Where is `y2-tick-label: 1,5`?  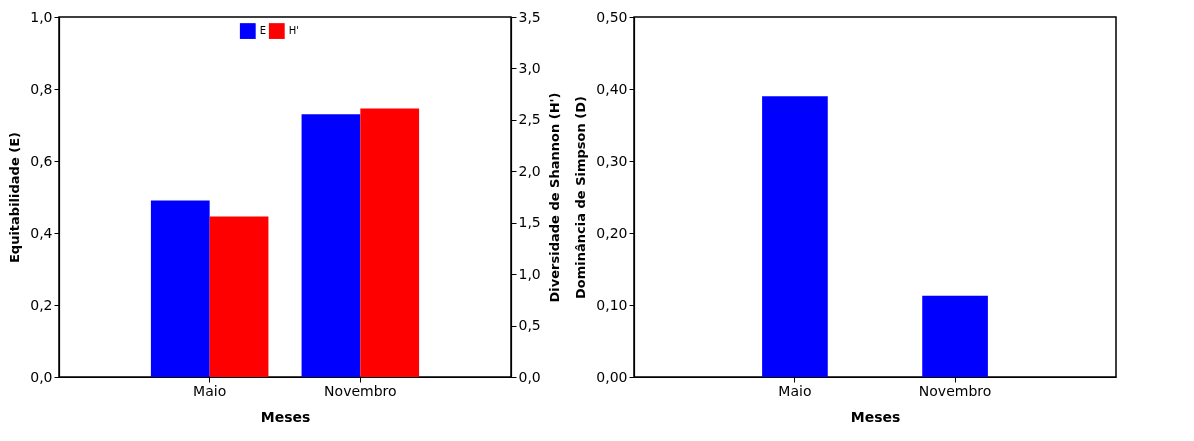 y2-tick-label: 1,5 is located at coordinates (529, 222).